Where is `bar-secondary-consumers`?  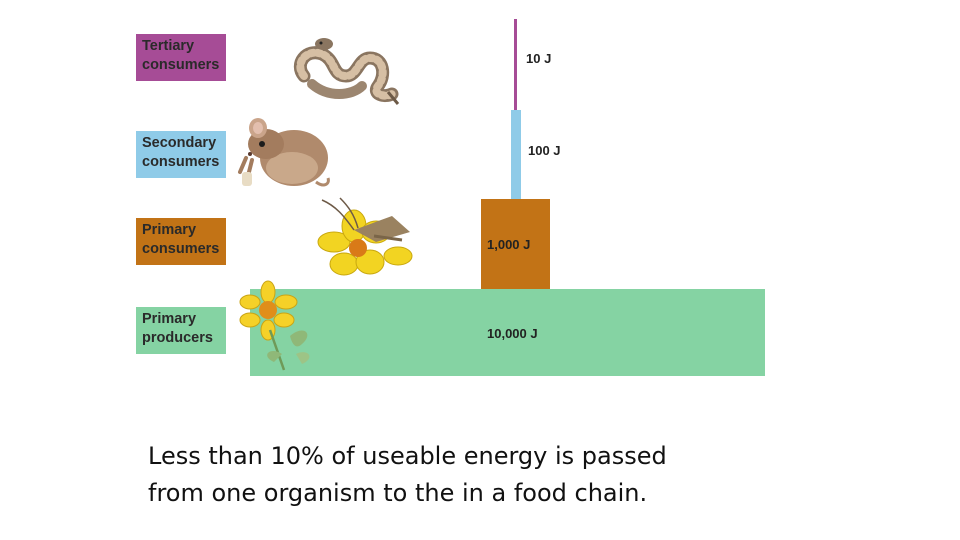
bar-secondary-consumers is located at coordinates (516, 154).